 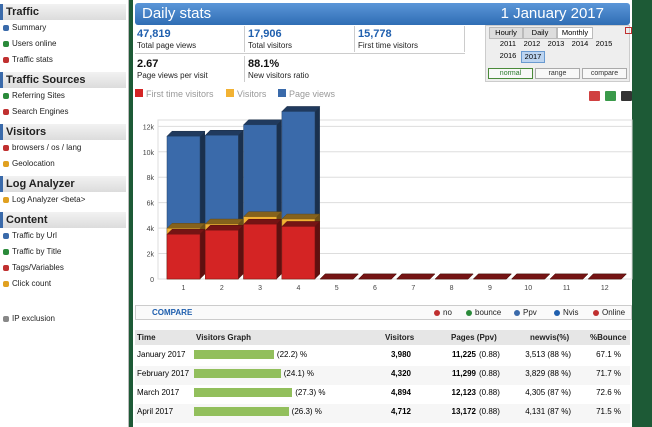 I want to click on bar-label: (24.1) %, so click(x=298, y=373).